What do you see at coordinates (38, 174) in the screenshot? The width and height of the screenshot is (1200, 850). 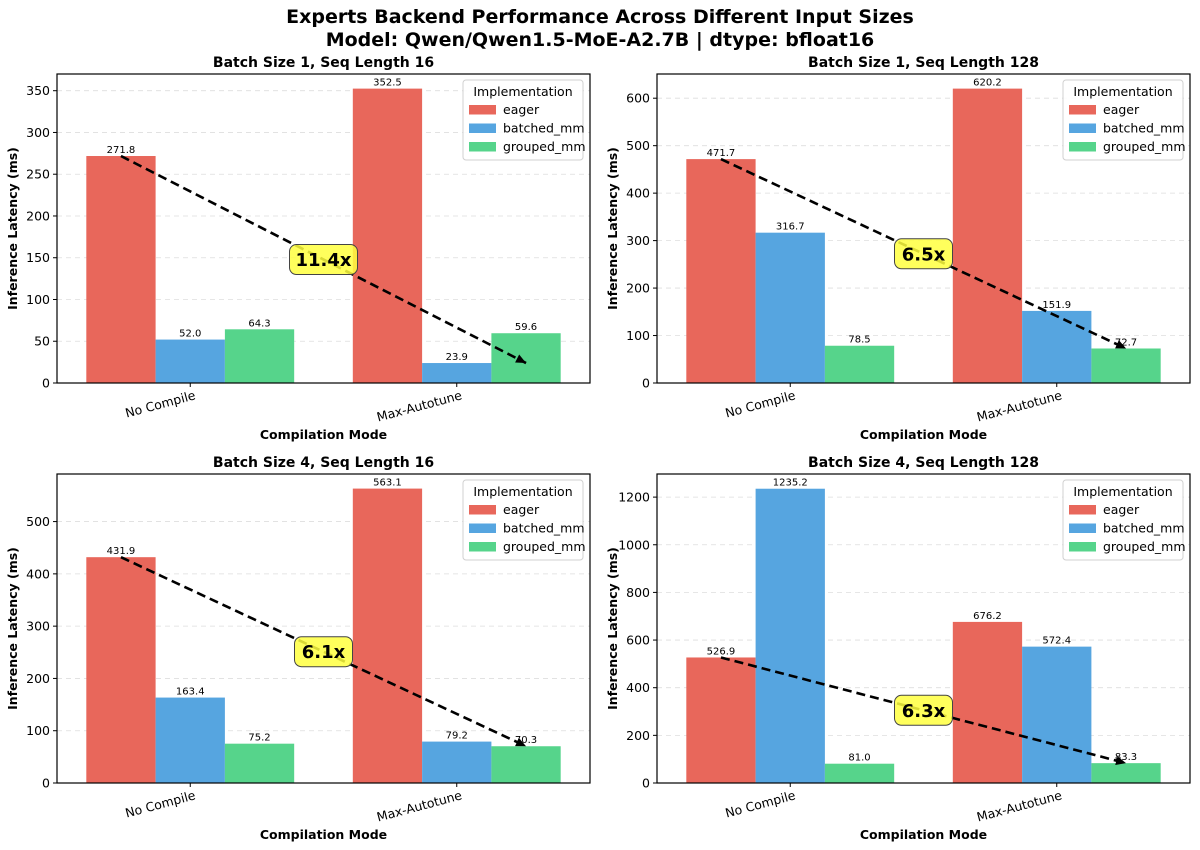 I see `y-tick-label: 250` at bounding box center [38, 174].